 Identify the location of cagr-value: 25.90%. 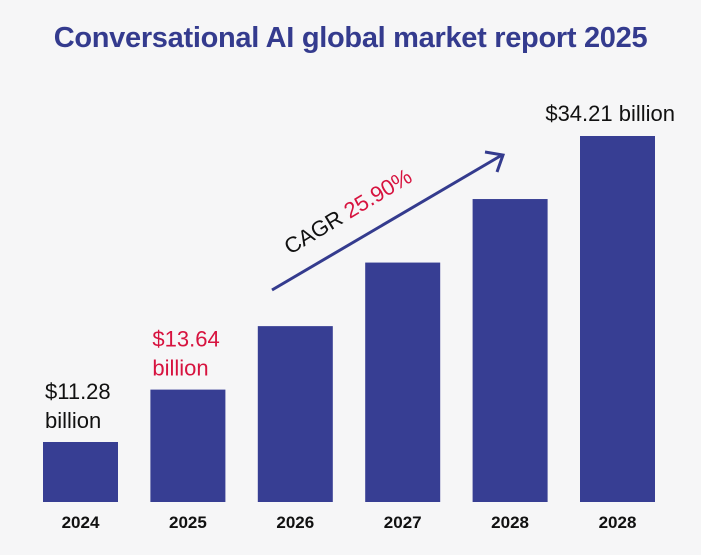
(377, 194).